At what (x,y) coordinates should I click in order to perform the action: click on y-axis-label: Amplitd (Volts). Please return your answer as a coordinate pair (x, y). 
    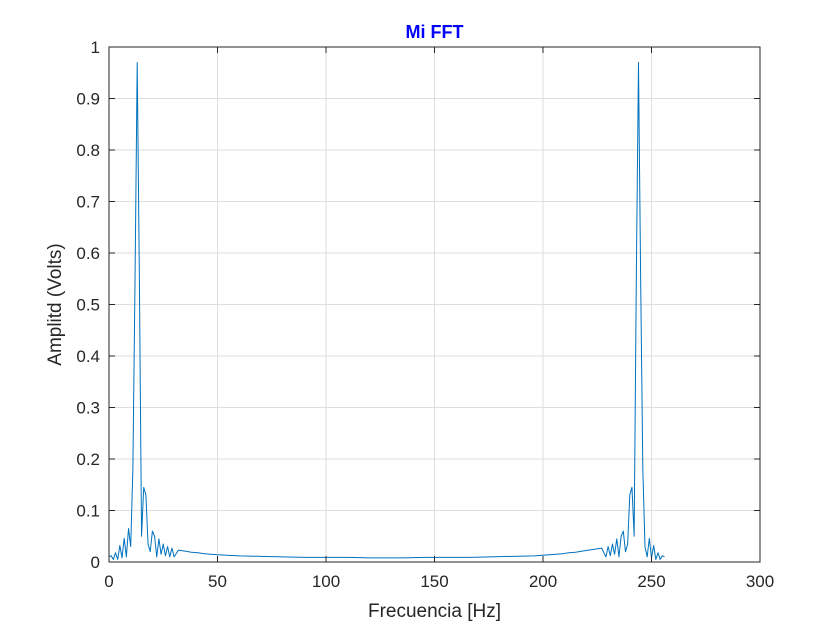
    Looking at the image, I should click on (55, 304).